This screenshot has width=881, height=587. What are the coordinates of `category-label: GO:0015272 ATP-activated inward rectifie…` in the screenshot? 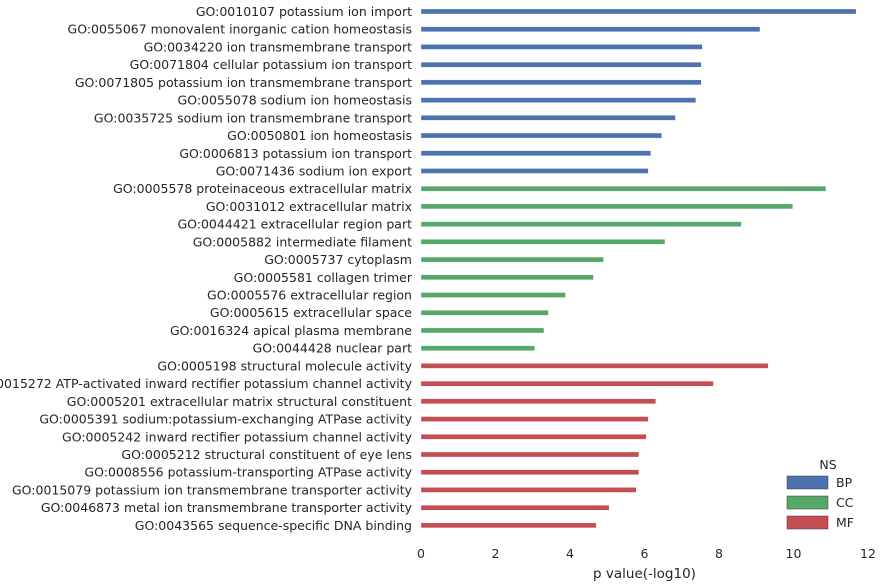 It's located at (206, 383).